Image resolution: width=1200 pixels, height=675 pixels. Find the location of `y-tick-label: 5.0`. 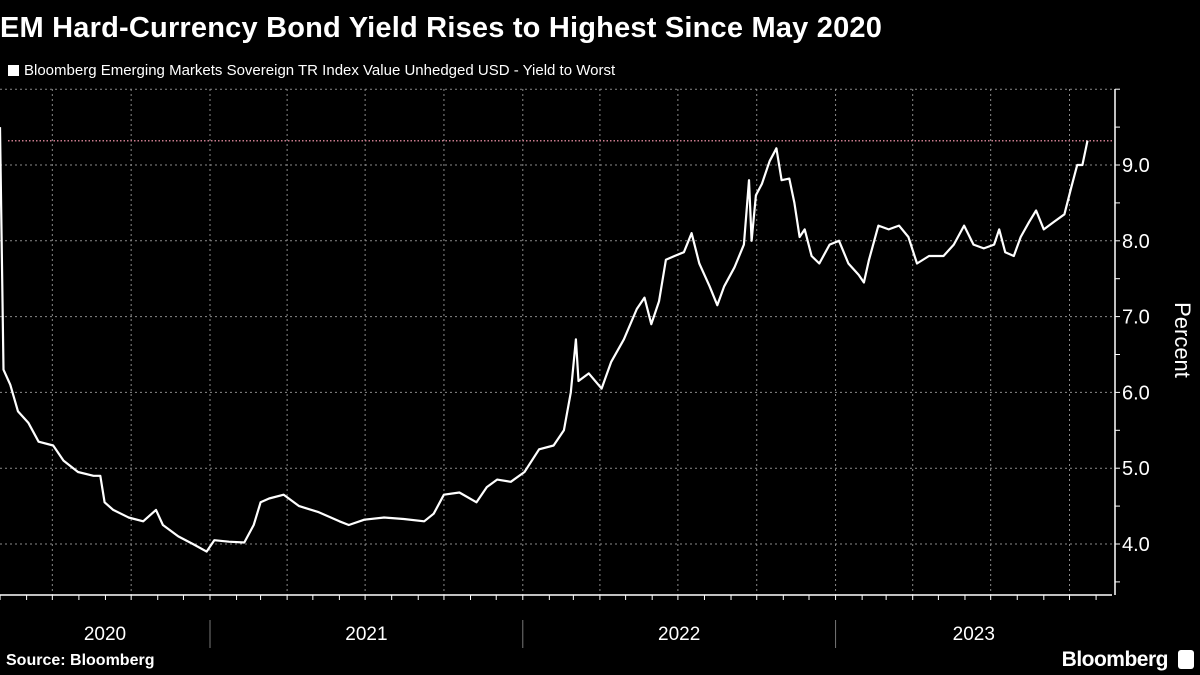

y-tick-label: 5.0 is located at coordinates (1136, 469).